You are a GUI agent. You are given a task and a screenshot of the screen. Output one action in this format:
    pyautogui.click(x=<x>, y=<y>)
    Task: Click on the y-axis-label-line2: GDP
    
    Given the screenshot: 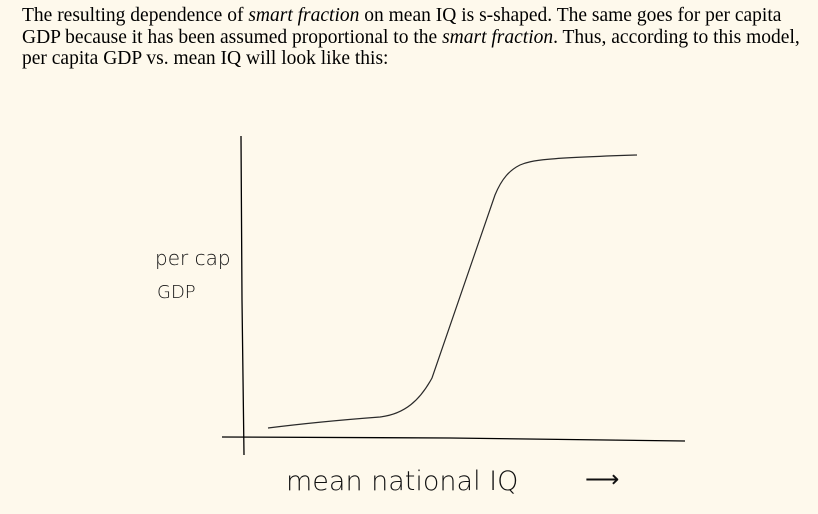 What is the action you would take?
    pyautogui.click(x=176, y=292)
    